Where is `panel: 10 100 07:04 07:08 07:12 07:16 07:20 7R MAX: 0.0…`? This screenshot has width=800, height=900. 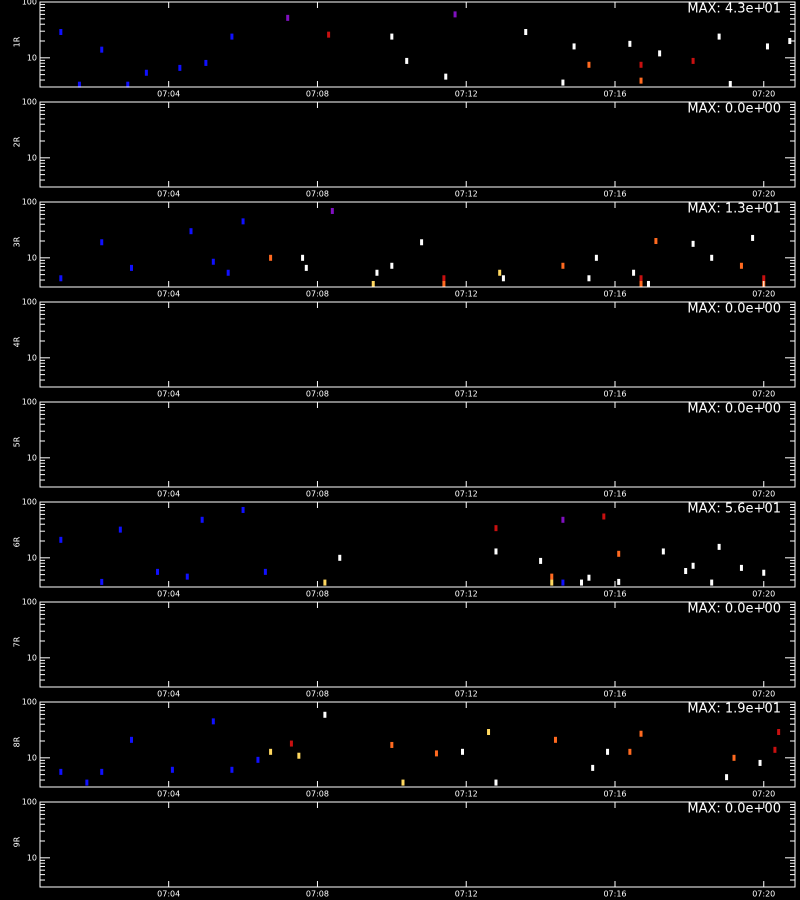 panel: 10 100 07:04 07:08 07:12 07:16 07:20 7R MAX: 0.0… is located at coordinates (404, 648).